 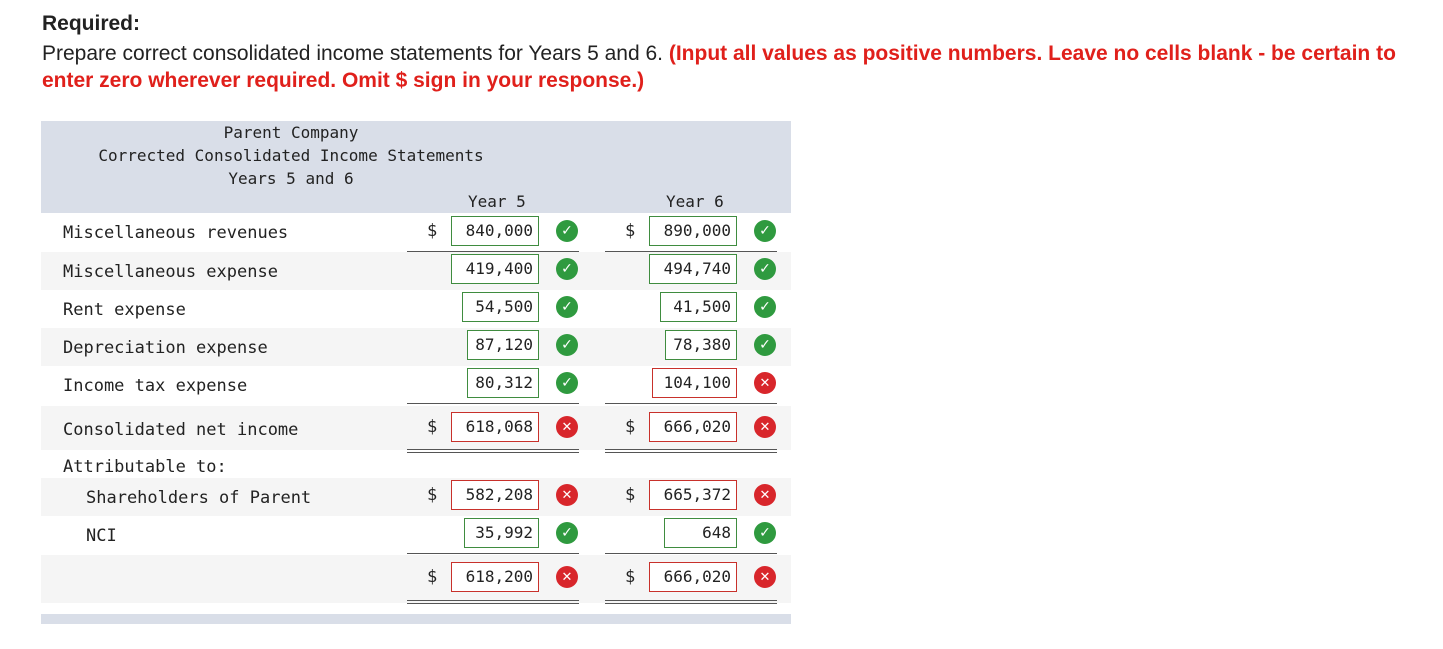 What do you see at coordinates (693, 495) in the screenshot?
I see `shareholders-parent-year6-input: 665,372` at bounding box center [693, 495].